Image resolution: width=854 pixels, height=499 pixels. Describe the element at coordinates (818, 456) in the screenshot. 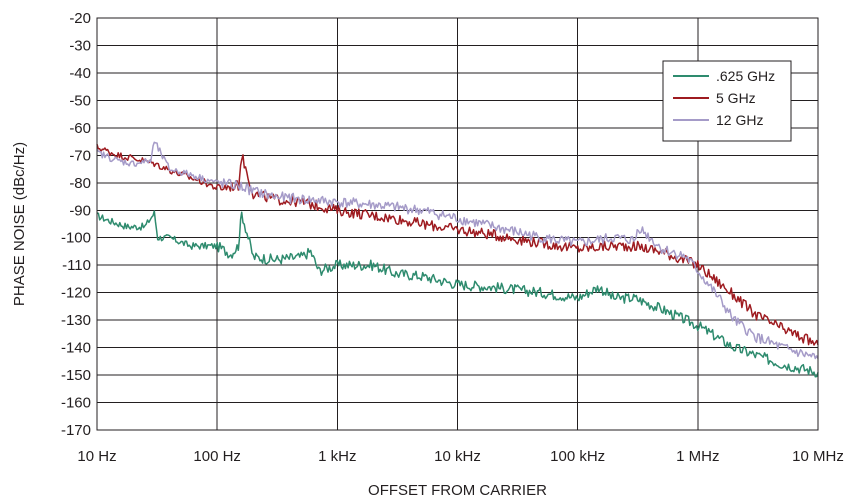

I see `x-tick-label: 10 MHz` at that location.